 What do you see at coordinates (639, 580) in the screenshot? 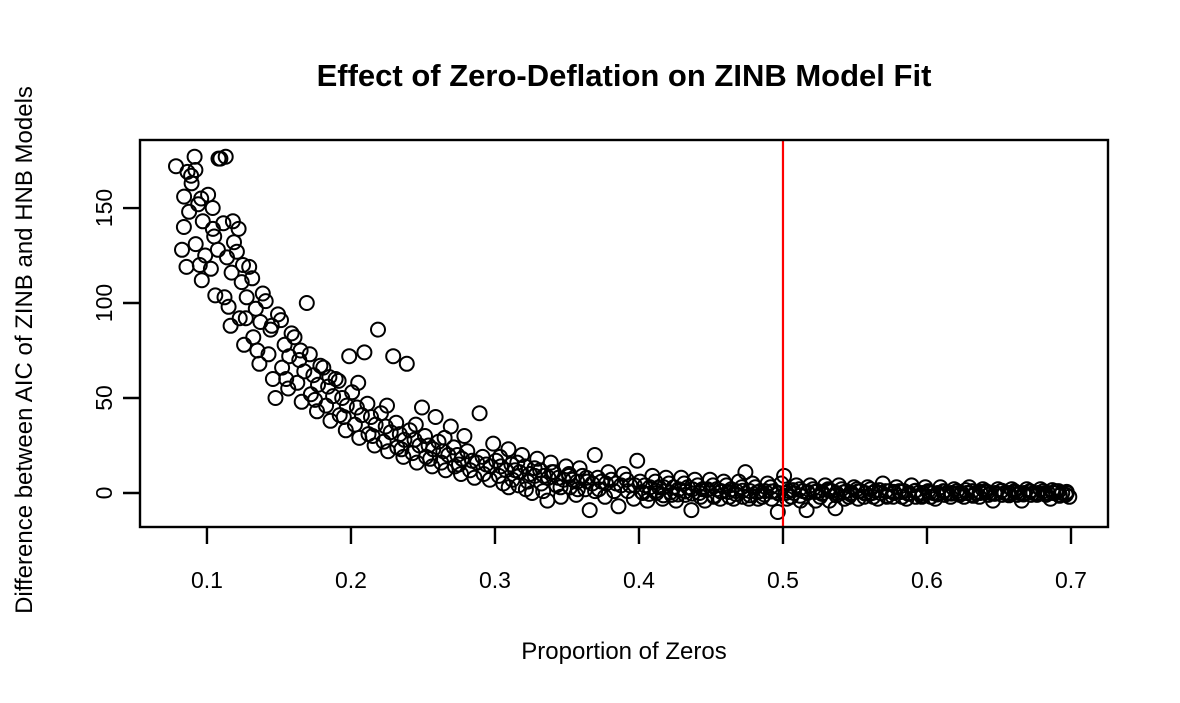
I see `x-tick-label: 0.4` at bounding box center [639, 580].